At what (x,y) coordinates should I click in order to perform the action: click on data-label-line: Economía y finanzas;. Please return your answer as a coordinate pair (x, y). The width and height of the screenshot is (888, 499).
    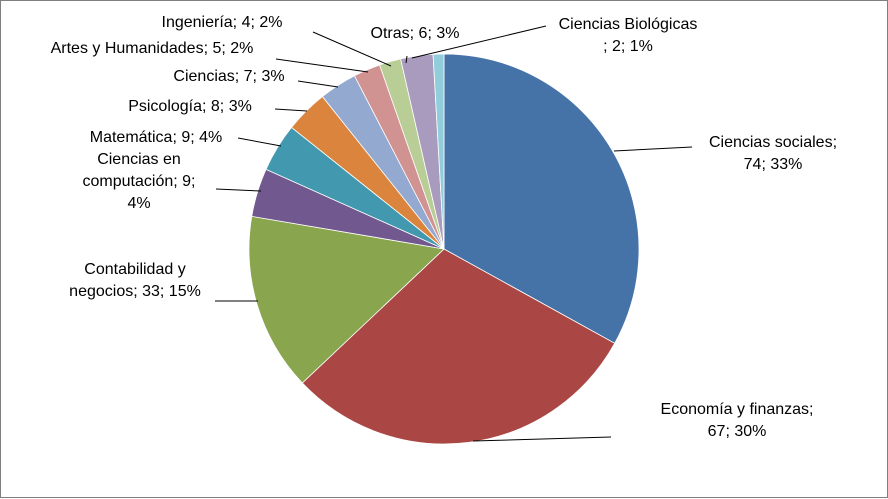
    Looking at the image, I should click on (737, 409).